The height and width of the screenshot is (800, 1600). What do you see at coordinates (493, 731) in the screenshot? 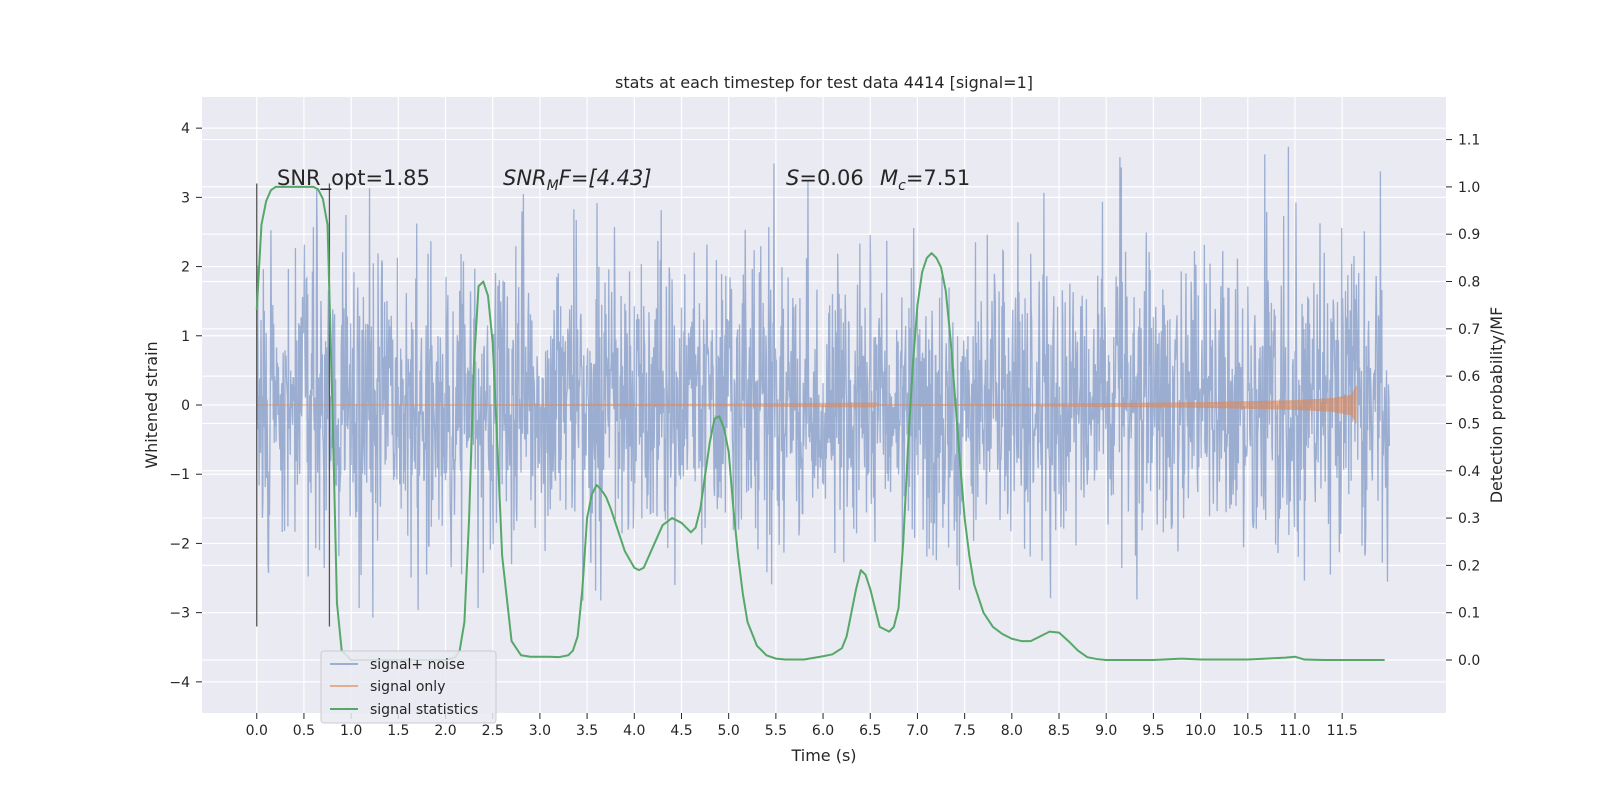
I see `x-tick-label: 2.5` at bounding box center [493, 731].